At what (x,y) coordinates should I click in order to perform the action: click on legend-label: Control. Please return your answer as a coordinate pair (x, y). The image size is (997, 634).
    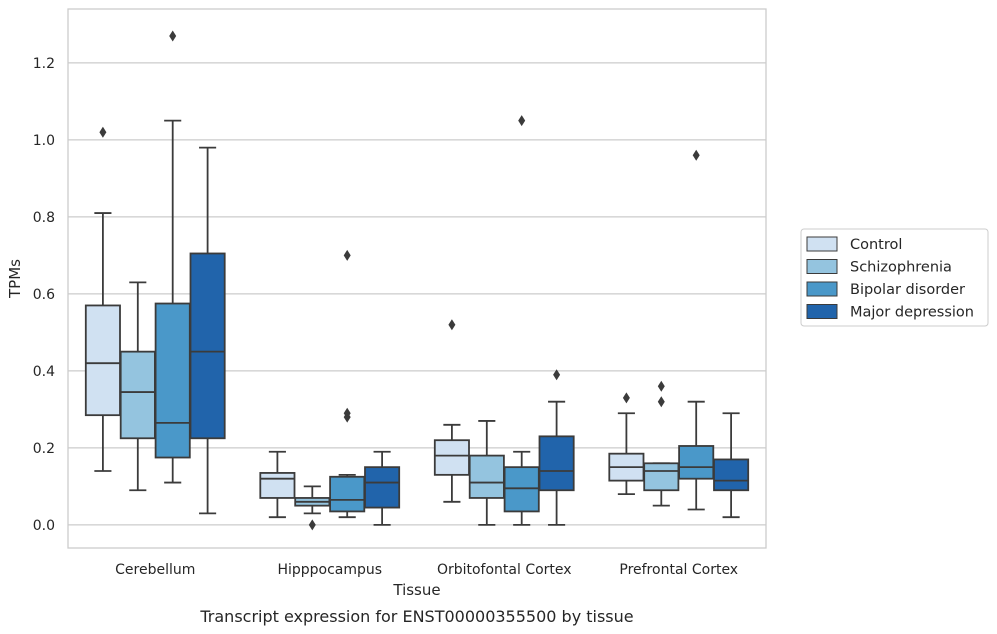
    Looking at the image, I should click on (876, 245).